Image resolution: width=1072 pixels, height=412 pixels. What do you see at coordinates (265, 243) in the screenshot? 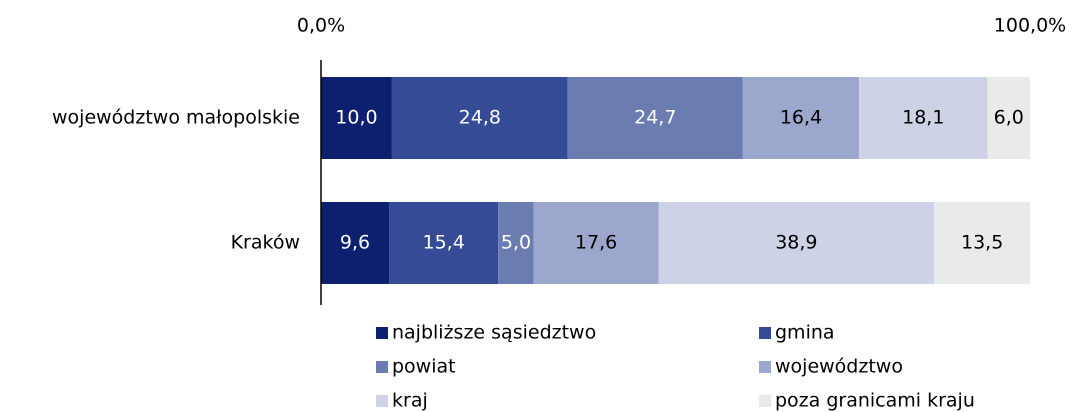
I see `category-label: Kraków` at bounding box center [265, 243].